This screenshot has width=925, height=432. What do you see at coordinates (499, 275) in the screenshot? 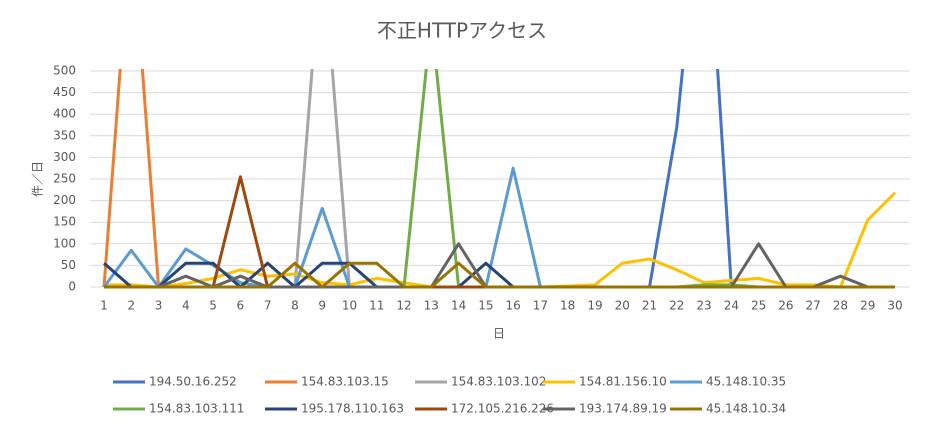
I see `series-line` at bounding box center [499, 275].